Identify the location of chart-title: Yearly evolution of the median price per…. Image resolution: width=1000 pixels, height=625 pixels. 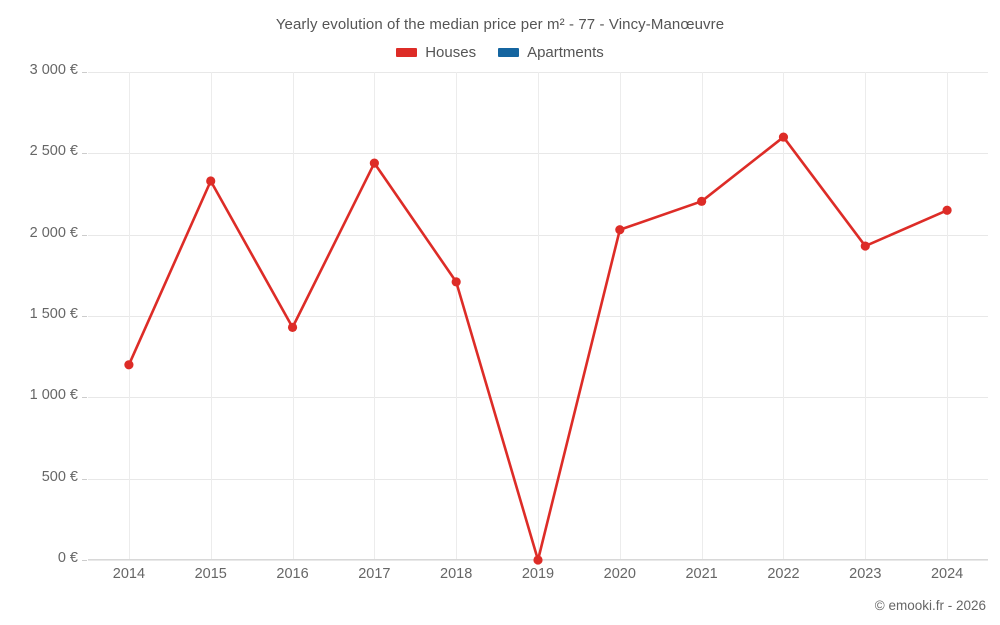
(500, 24).